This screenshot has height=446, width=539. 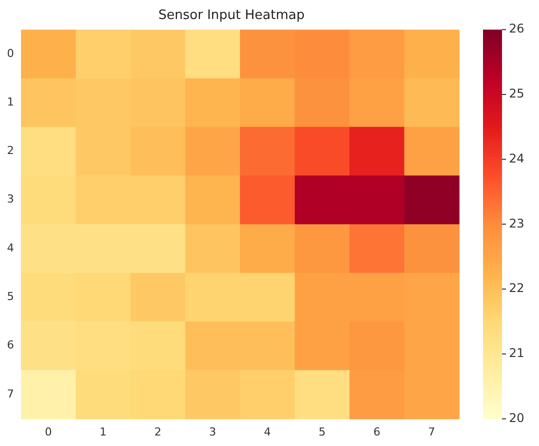 I want to click on y-tick-label: 5, so click(x=10, y=297).